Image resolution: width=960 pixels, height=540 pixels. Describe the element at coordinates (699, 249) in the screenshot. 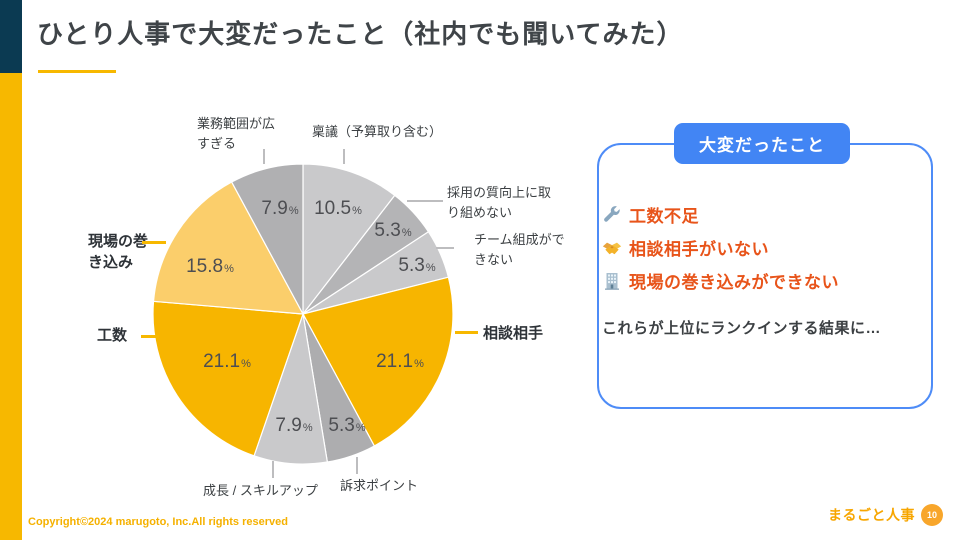

I see `summary-item-text: 相談相手がいない` at that location.